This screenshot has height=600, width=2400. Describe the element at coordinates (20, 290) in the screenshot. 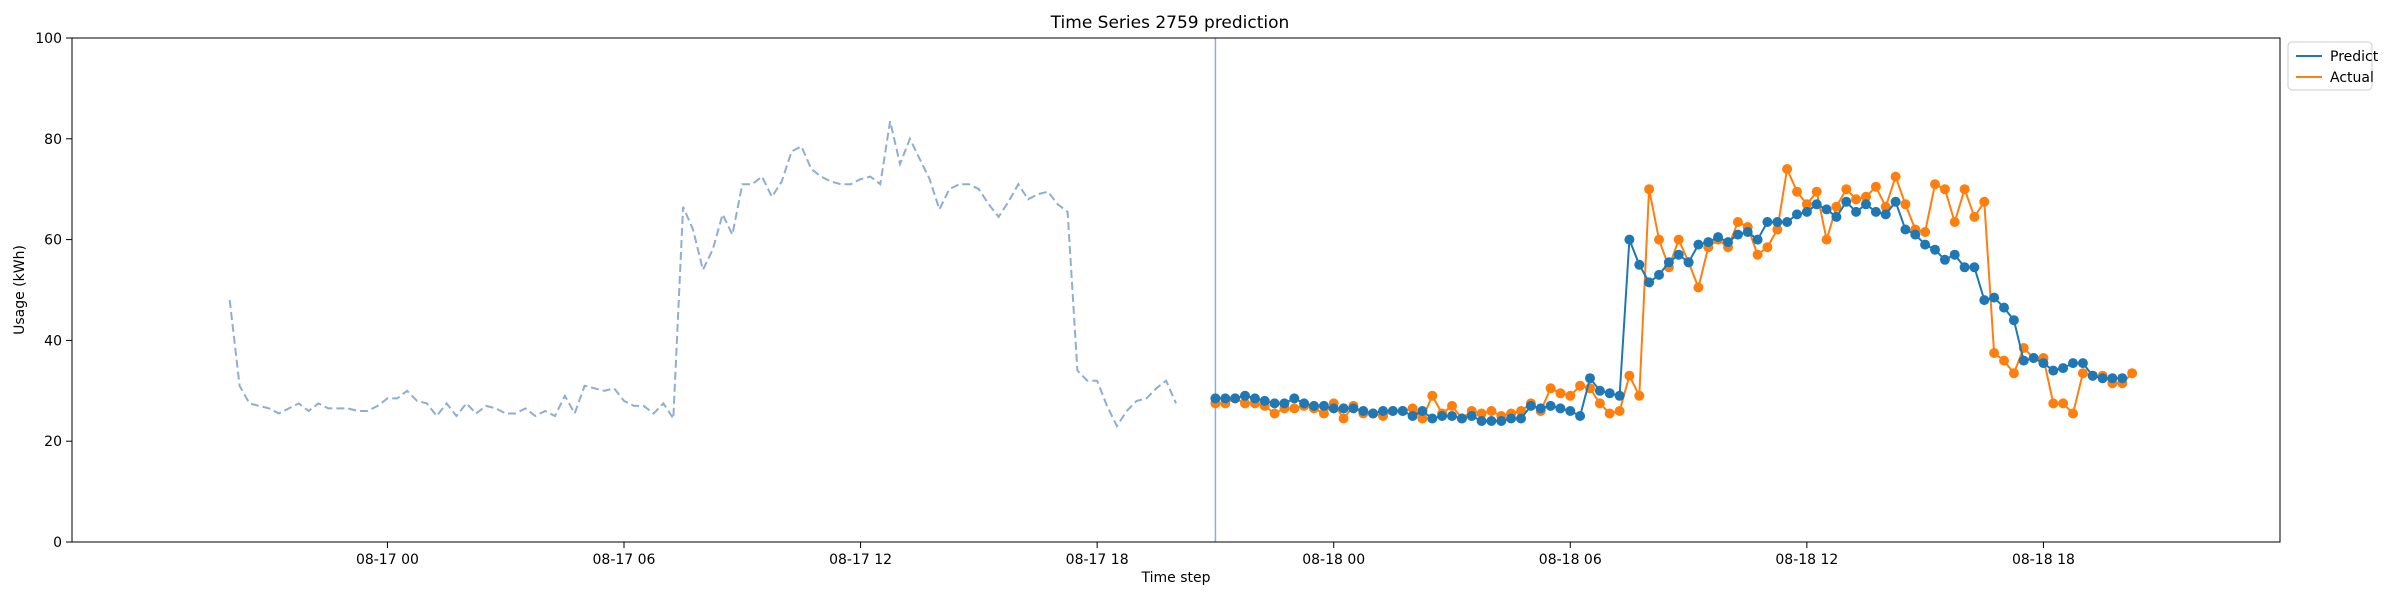

I see `y-axis-label: Usage (kWh)` at that location.